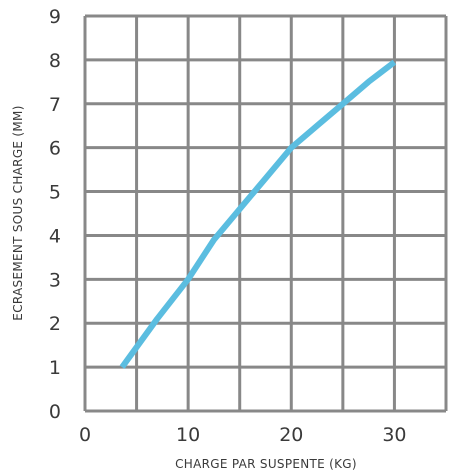 The image size is (460, 474). I want to click on x-tick-label: 0, so click(85, 435).